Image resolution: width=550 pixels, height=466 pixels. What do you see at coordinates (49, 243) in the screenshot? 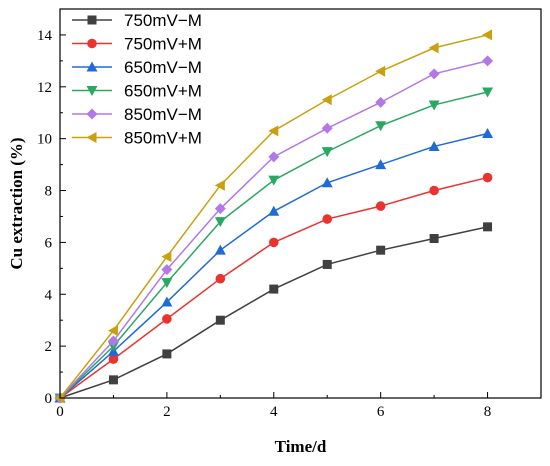
I see `y-tick-label: 6` at bounding box center [49, 243].